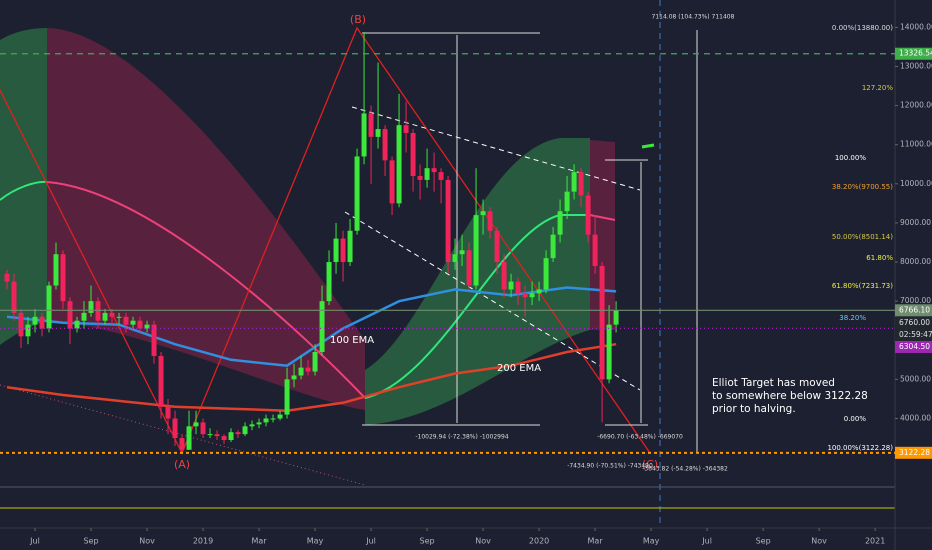 The width and height of the screenshot is (932, 550). I want to click on y-tick-label: 10000.00, so click(916, 183).